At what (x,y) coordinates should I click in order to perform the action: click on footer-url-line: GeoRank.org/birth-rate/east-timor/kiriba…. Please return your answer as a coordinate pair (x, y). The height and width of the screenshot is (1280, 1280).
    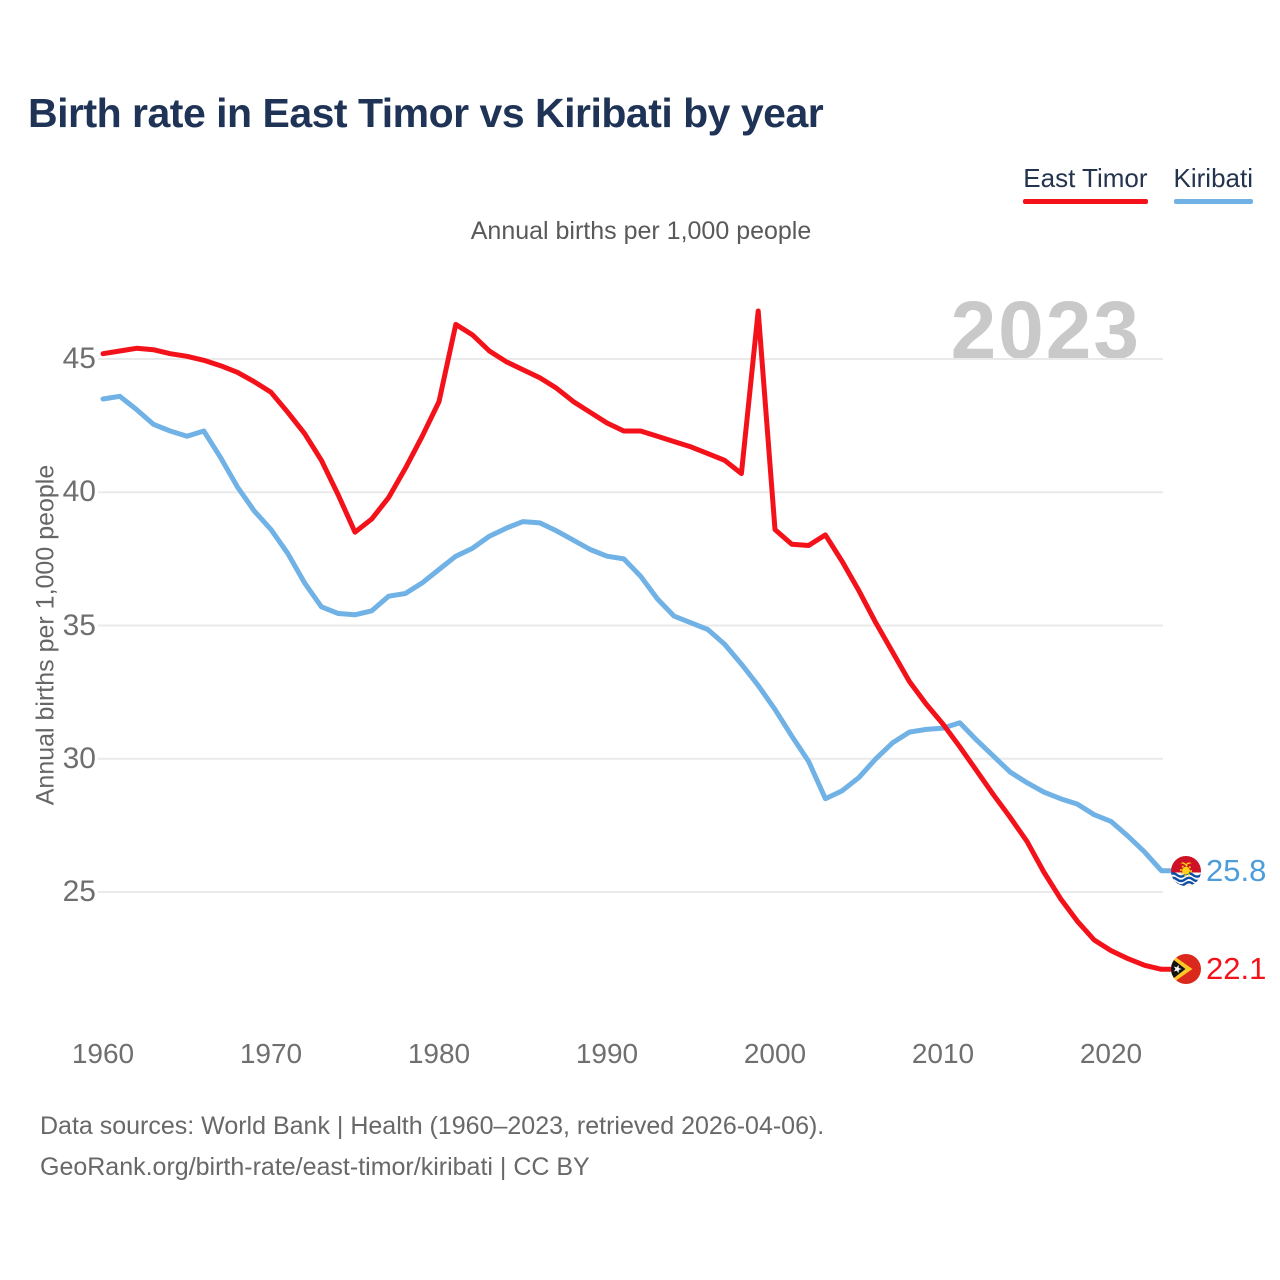
    Looking at the image, I should click on (315, 1167).